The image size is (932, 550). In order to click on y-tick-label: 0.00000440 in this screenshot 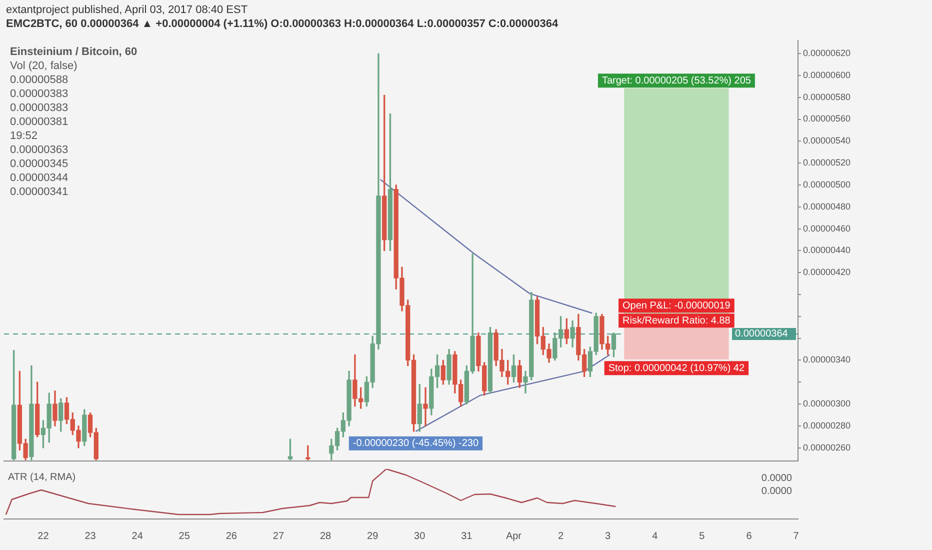, I will do `click(827, 250)`.